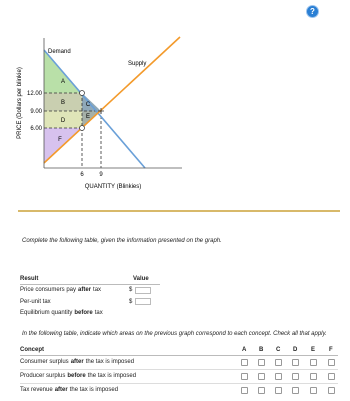 The image size is (350, 401). I want to click on text: Equilibrium quantity, so click(46, 313).